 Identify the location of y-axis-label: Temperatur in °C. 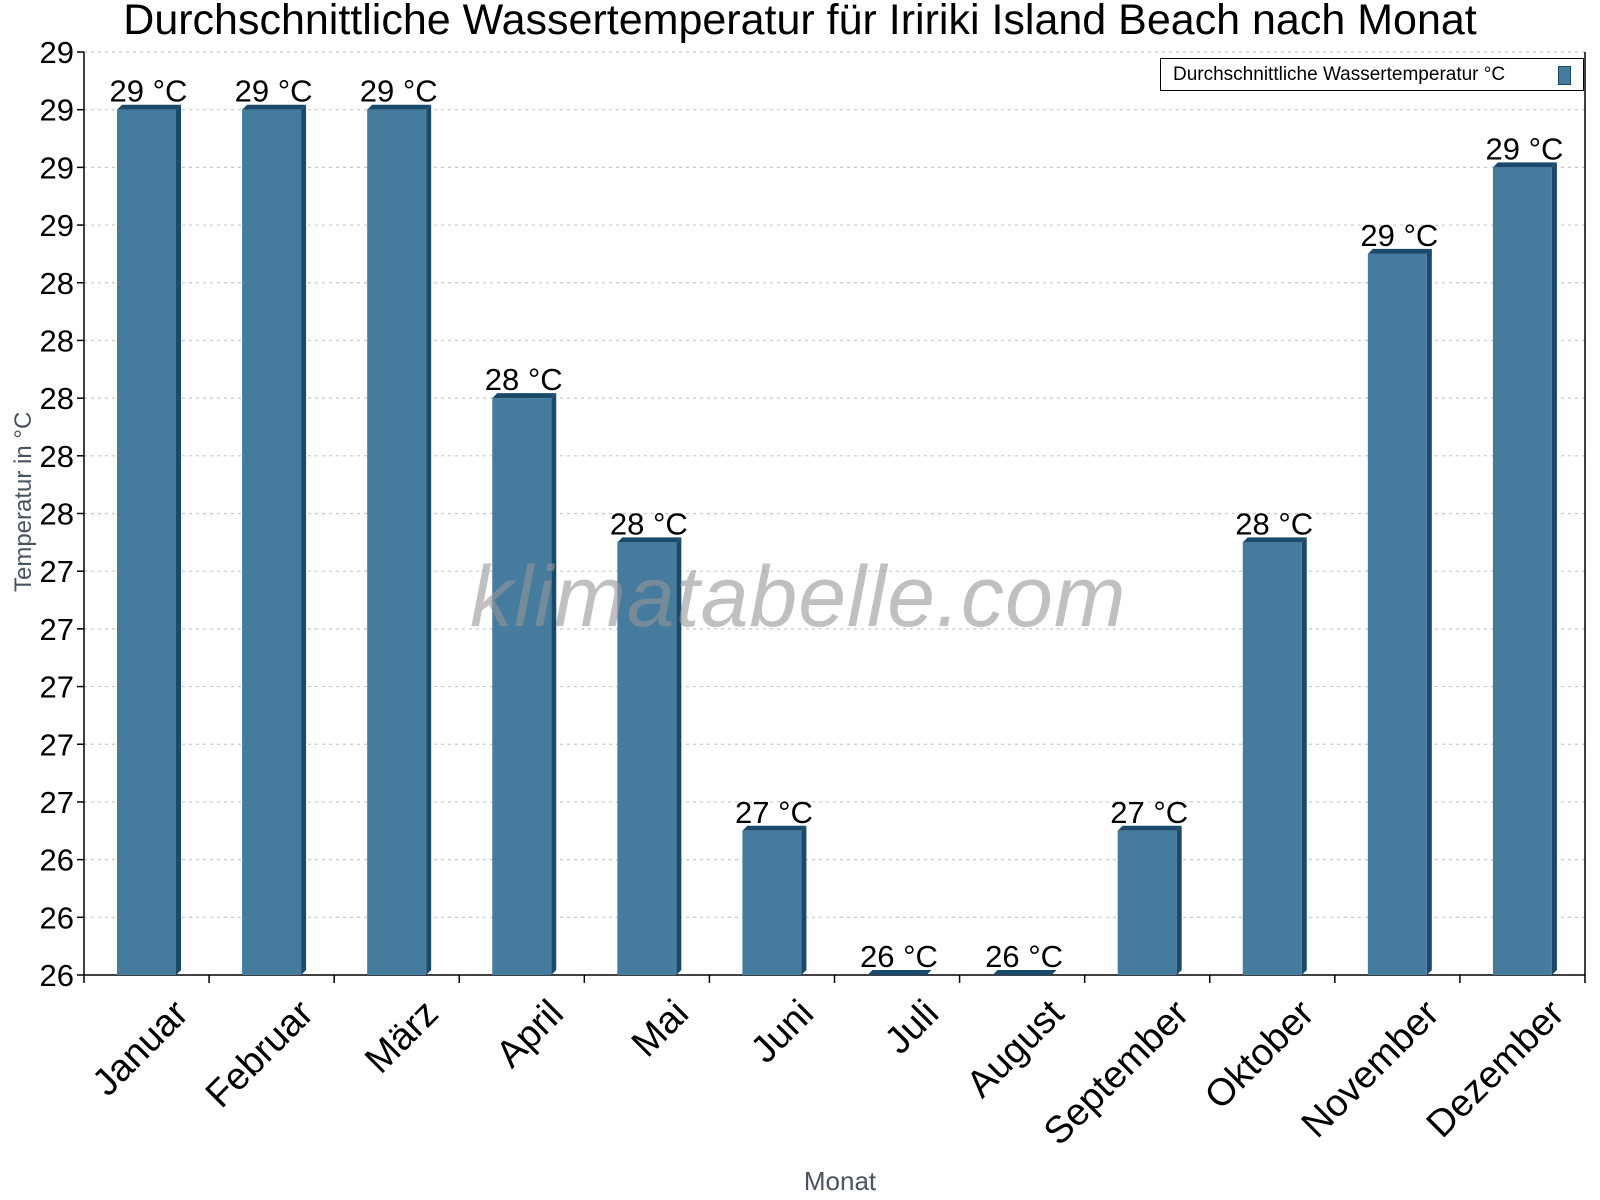
(23, 501).